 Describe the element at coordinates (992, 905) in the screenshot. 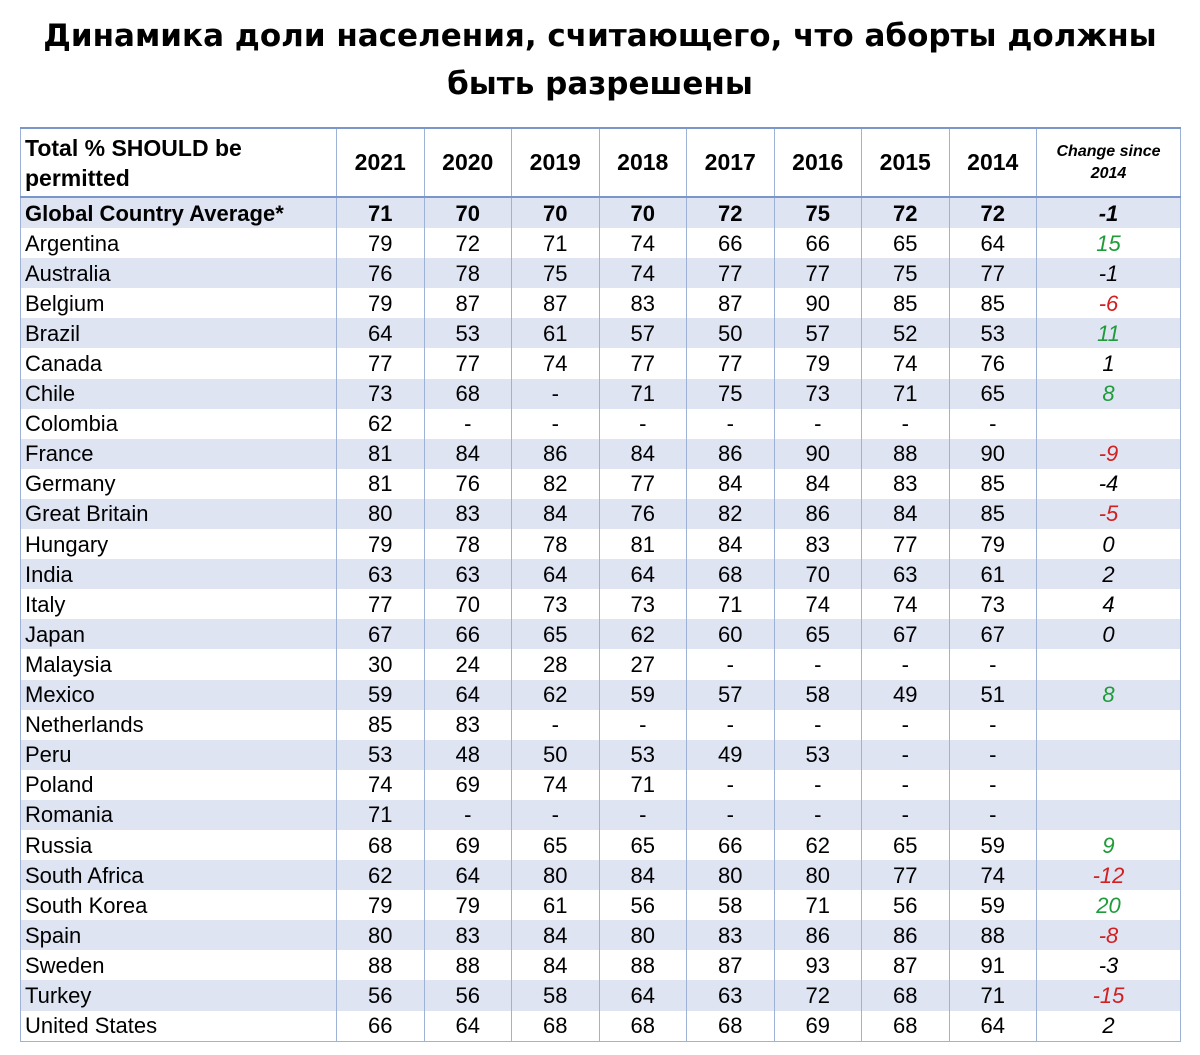

I see `value-cell-2014: 59` at that location.